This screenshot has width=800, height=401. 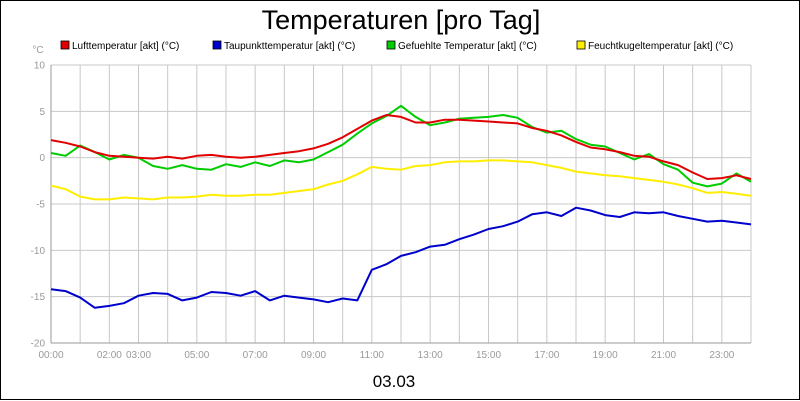 What do you see at coordinates (401, 20) in the screenshot?
I see `chart-title: Temperaturen [pro Tag]` at bounding box center [401, 20].